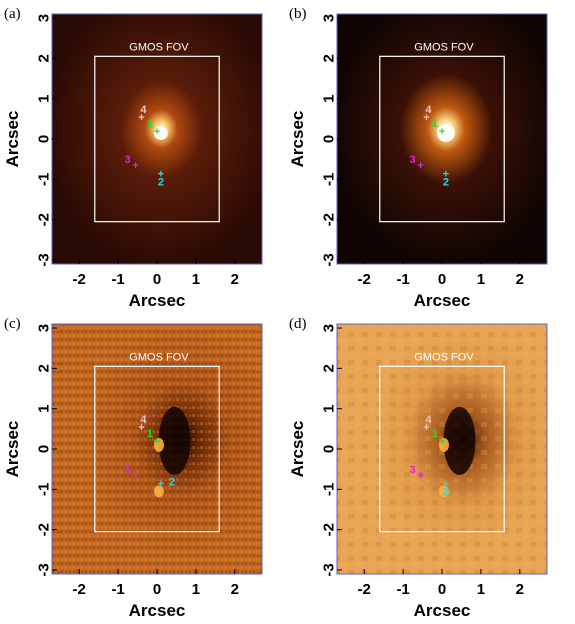 Image resolution: width=575 pixels, height=624 pixels. I want to click on panel-label: (d), so click(298, 324).